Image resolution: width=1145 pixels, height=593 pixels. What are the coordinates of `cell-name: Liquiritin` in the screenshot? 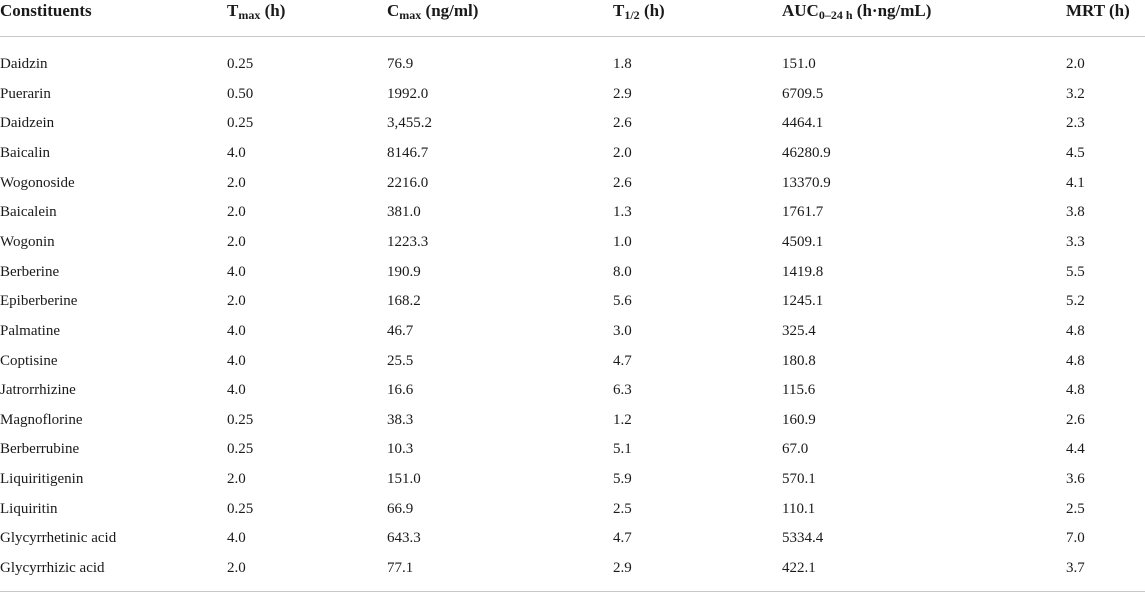 It's located at (29, 508).